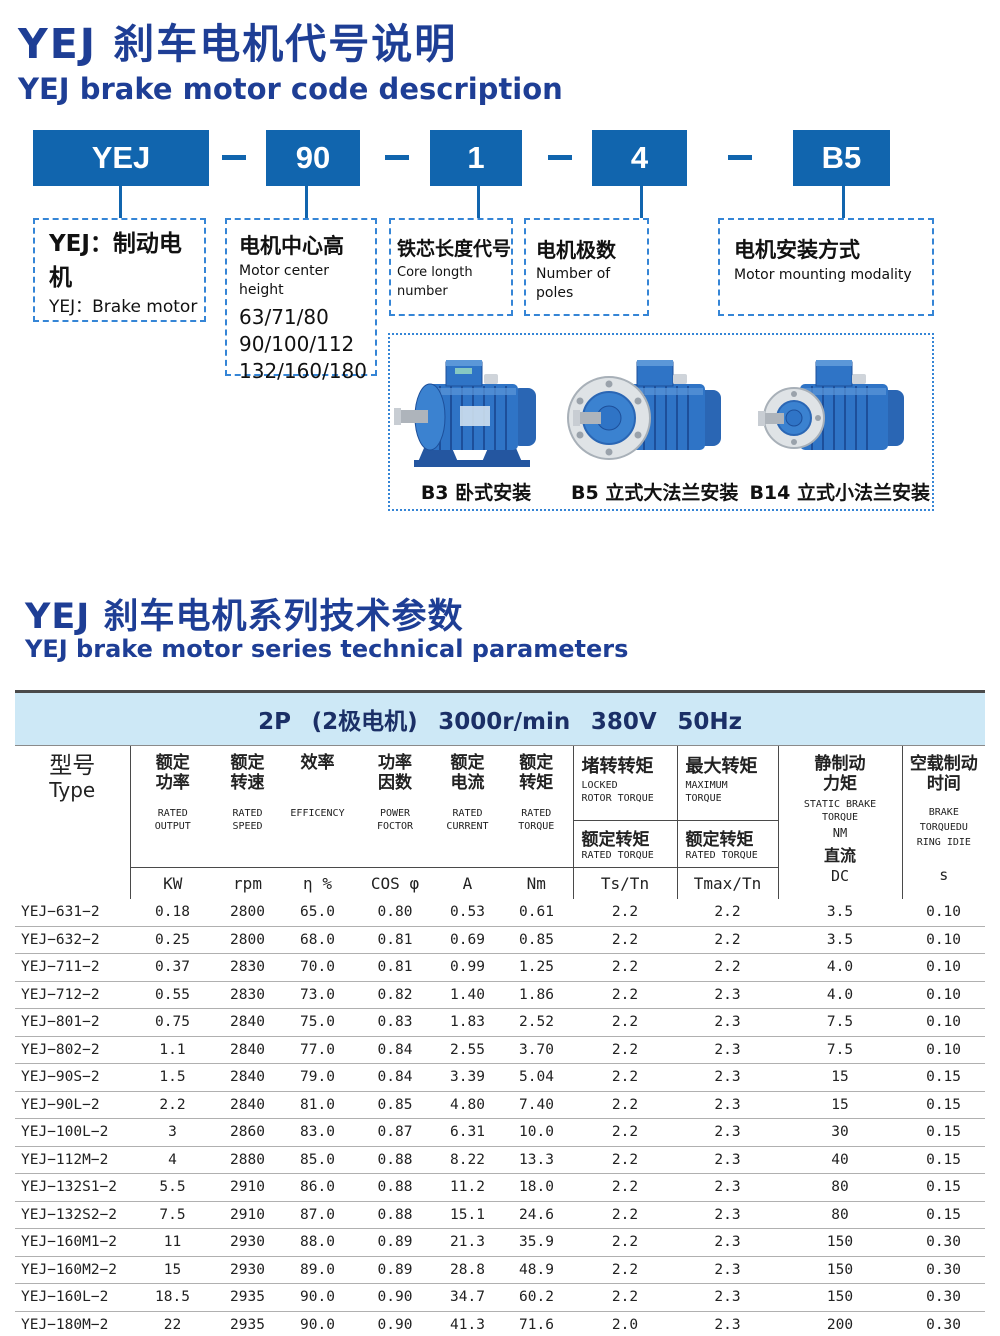 The width and height of the screenshot is (1000, 1336). Describe the element at coordinates (840, 822) in the screenshot. I see `col-header-static-brake-torque: 静制动 力矩 STATIC BRAKE TORQUE NM 直流 DC` at that location.